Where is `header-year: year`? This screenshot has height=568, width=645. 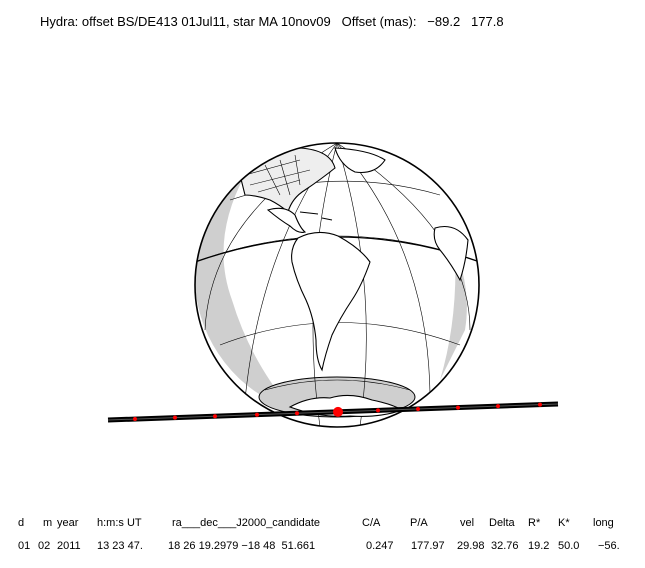
header-year: year is located at coordinates (68, 523).